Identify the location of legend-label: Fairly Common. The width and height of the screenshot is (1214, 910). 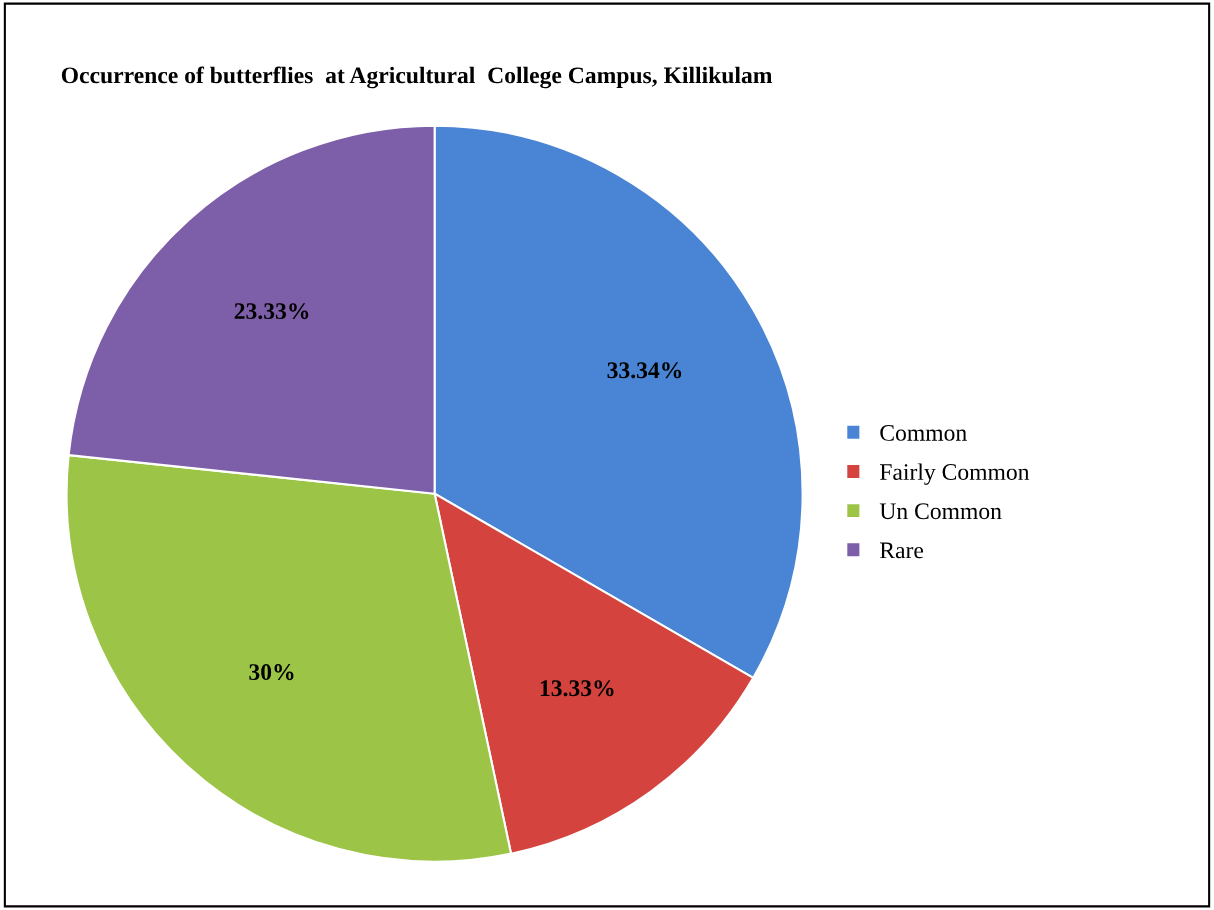
(954, 474).